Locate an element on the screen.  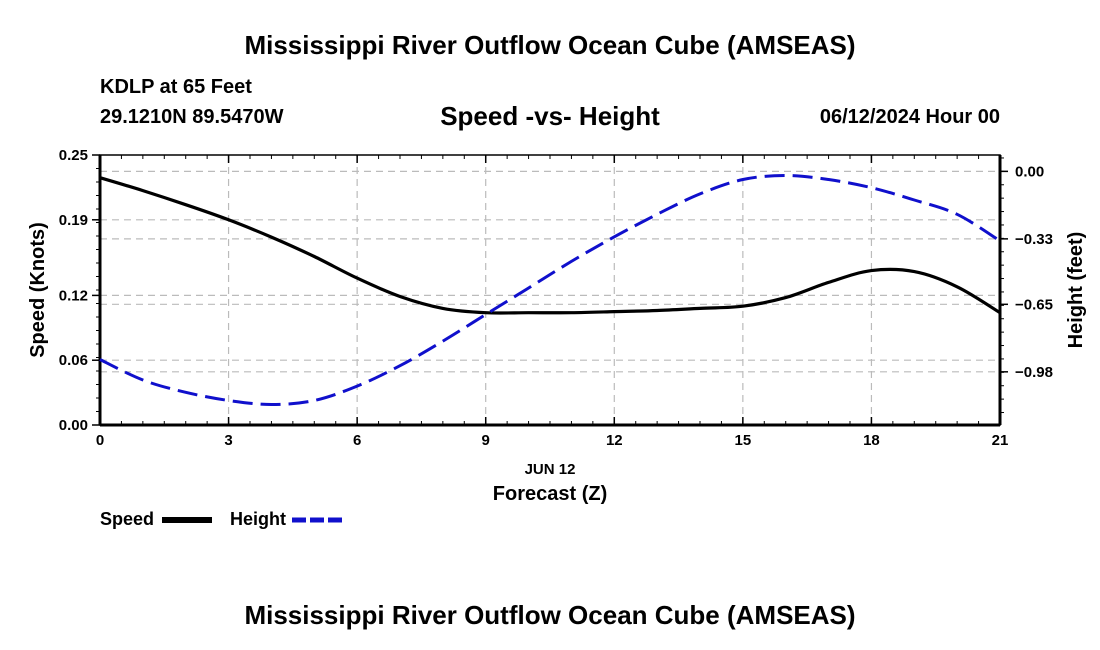
date-label: 06/12/2024 Hour 00 is located at coordinates (909, 117).